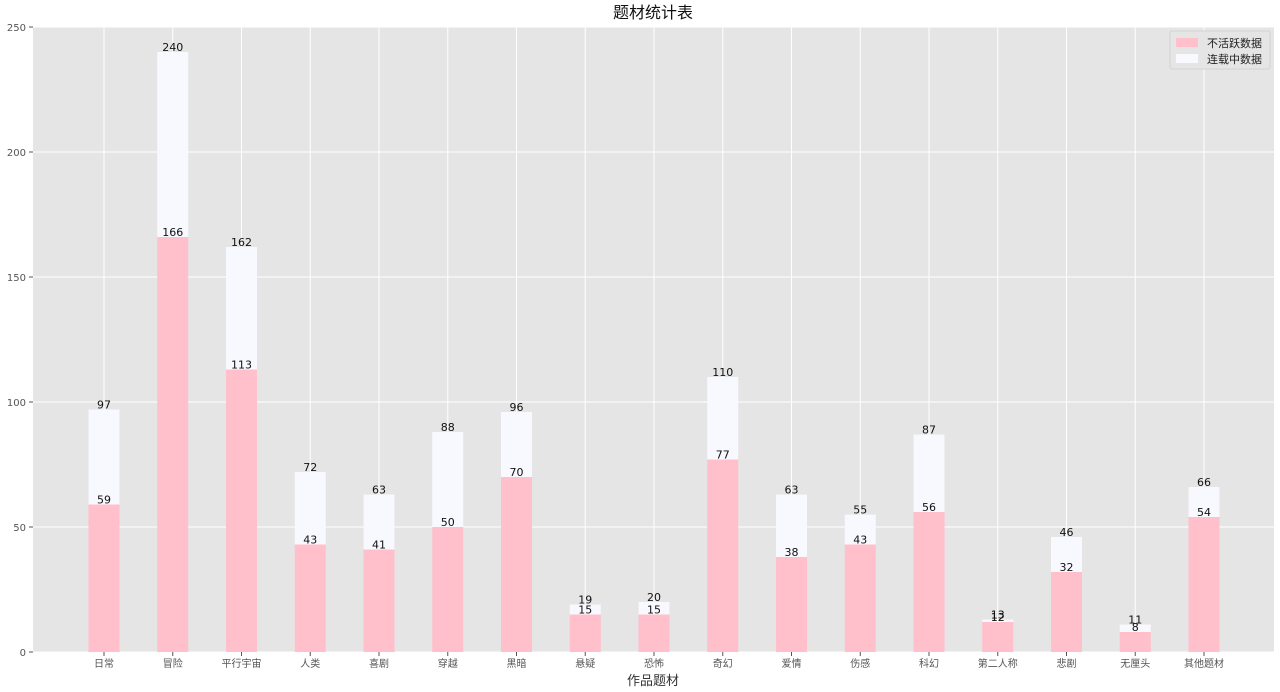  What do you see at coordinates (1204, 482) in the screenshot?
I see `bar-label-total: 66` at bounding box center [1204, 482].